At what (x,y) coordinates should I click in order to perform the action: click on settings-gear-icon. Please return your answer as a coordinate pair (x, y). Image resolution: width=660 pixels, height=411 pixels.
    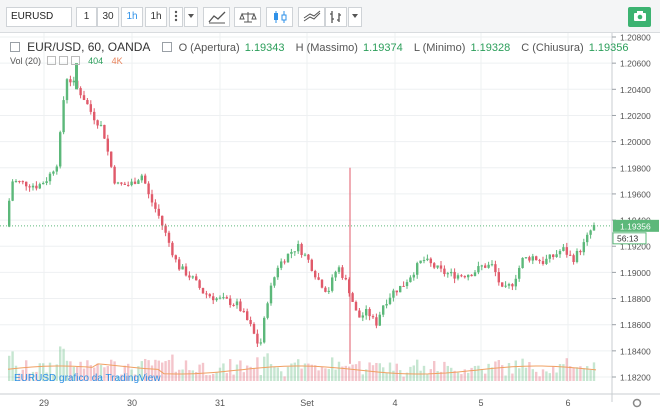
    Looking at the image, I should click on (637, 403).